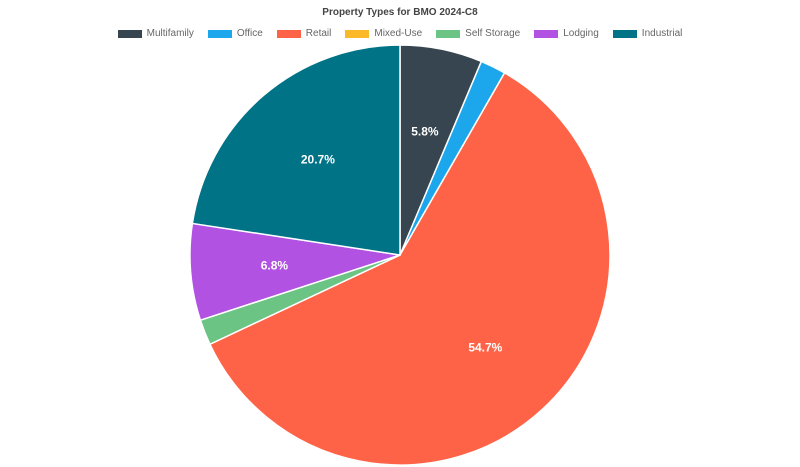  What do you see at coordinates (425, 131) in the screenshot?
I see `slice-percent-label: 5.8%` at bounding box center [425, 131].